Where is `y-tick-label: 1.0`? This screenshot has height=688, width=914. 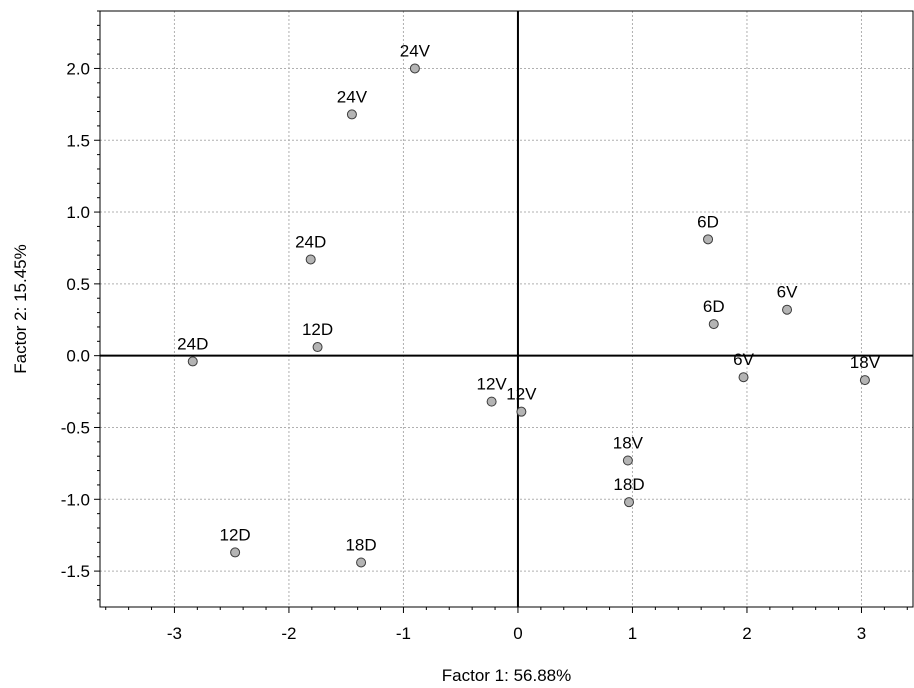 y-tick-label: 1.0 is located at coordinates (78, 212).